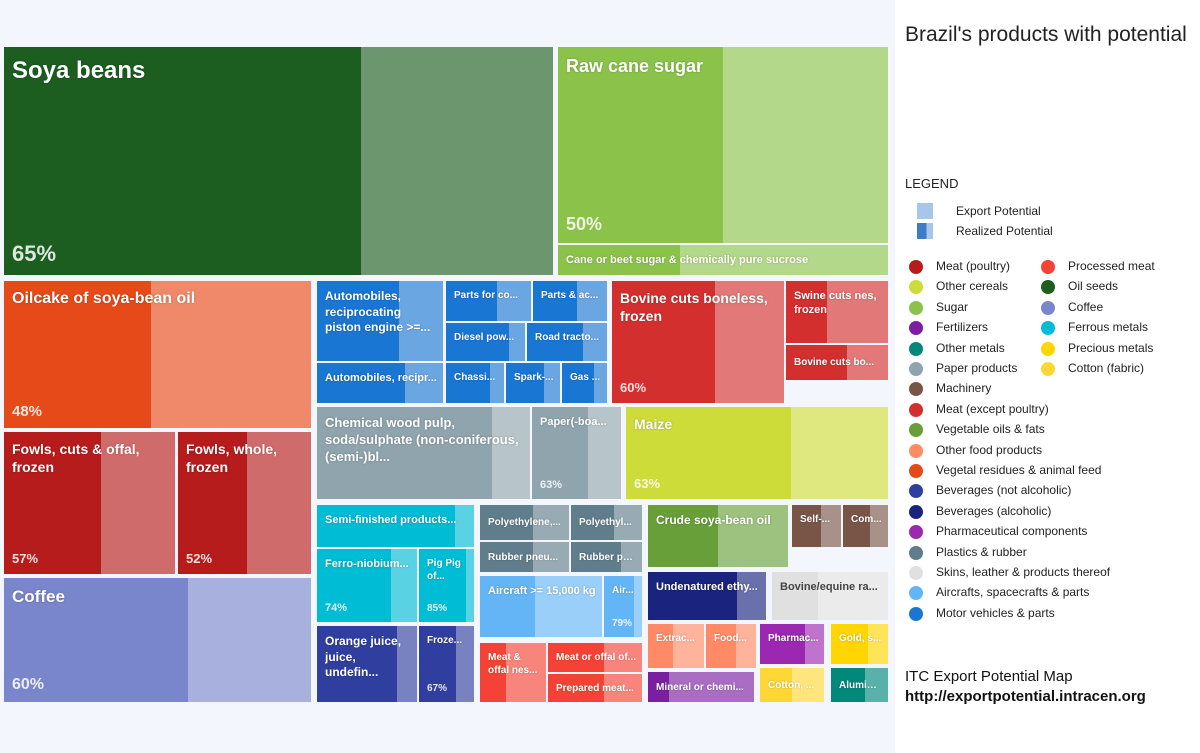 Image resolution: width=1200 pixels, height=753 pixels. What do you see at coordinates (964, 388) in the screenshot?
I see `legend-label: Machinery` at bounding box center [964, 388].